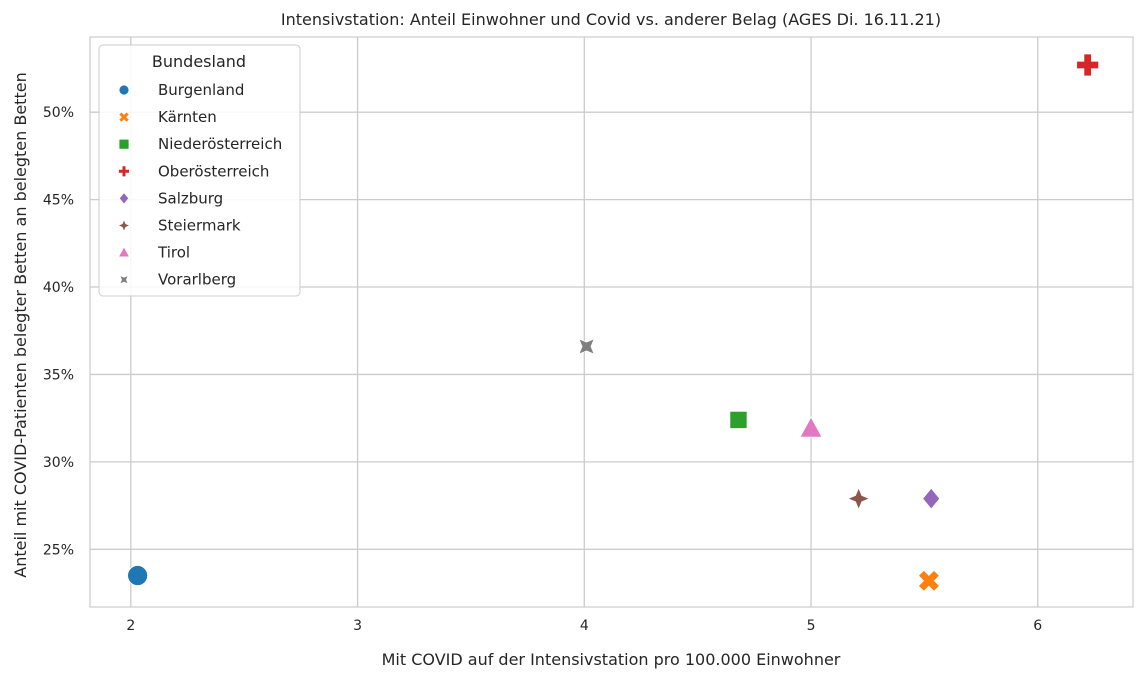 This screenshot has height=679, width=1143. Describe the element at coordinates (220, 144) in the screenshot. I see `legend-entry-label: Niederösterreich` at that location.